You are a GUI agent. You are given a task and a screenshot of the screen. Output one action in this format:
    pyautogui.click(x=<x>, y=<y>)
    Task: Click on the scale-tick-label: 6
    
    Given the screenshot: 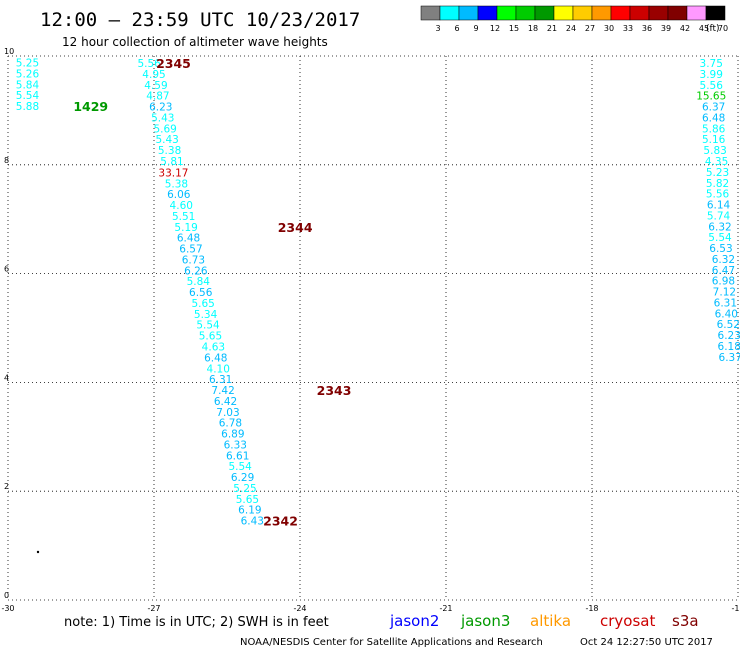 What is the action you would take?
    pyautogui.click(x=456, y=28)
    